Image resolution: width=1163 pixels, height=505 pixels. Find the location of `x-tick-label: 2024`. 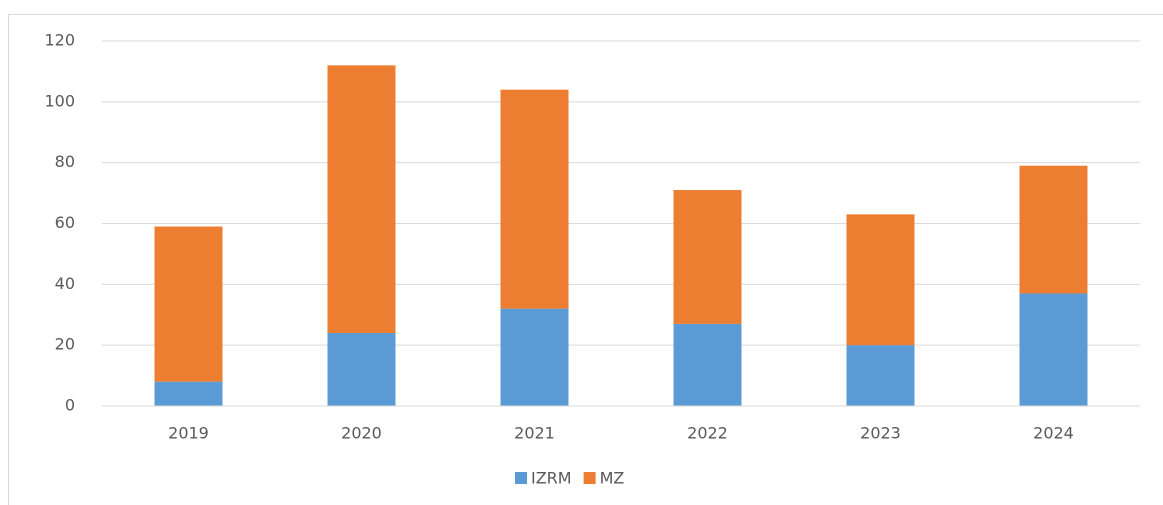

x-tick-label: 2024 is located at coordinates (1053, 433).